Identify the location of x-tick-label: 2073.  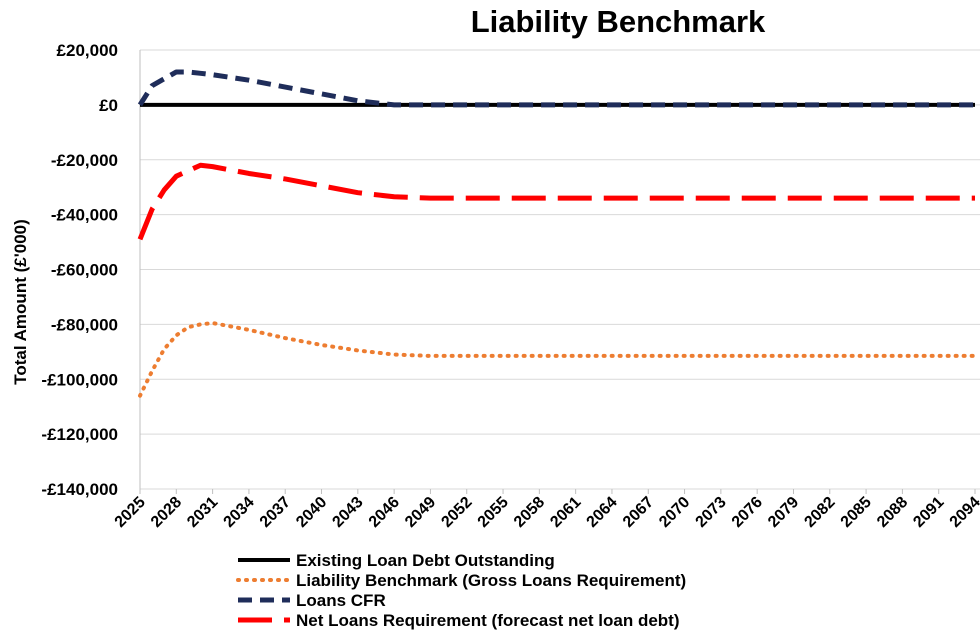
(711, 512).